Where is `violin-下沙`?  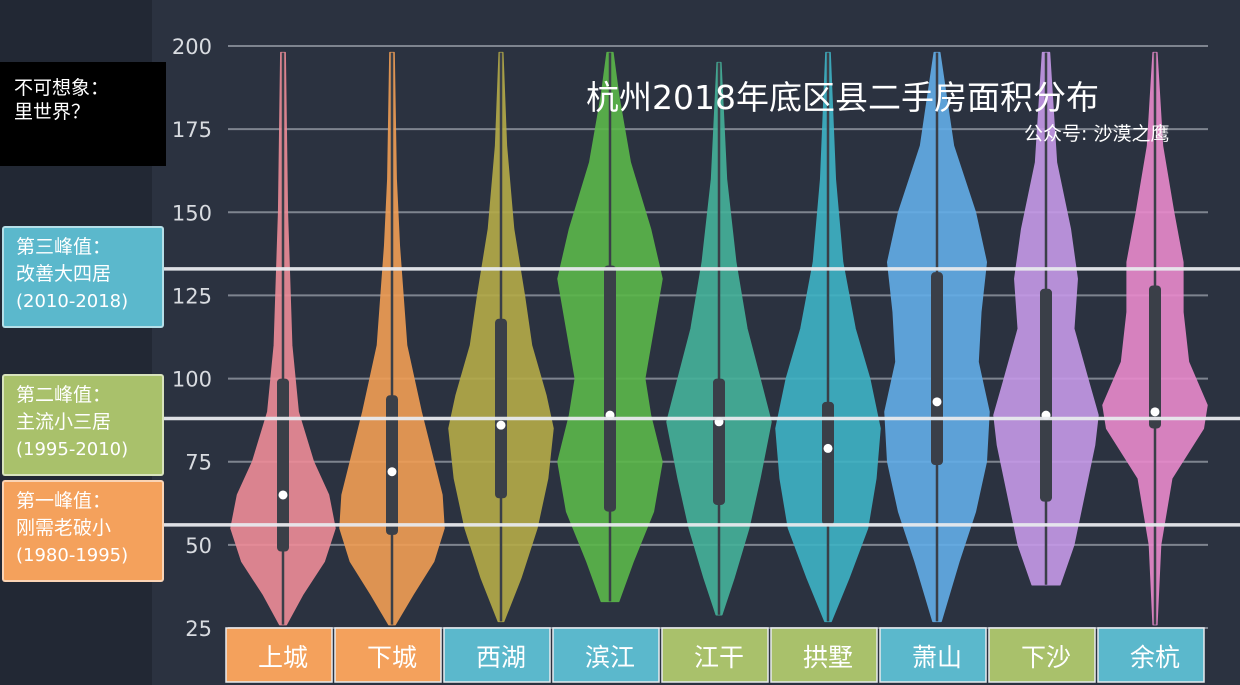 violin-下沙 is located at coordinates (1046, 318).